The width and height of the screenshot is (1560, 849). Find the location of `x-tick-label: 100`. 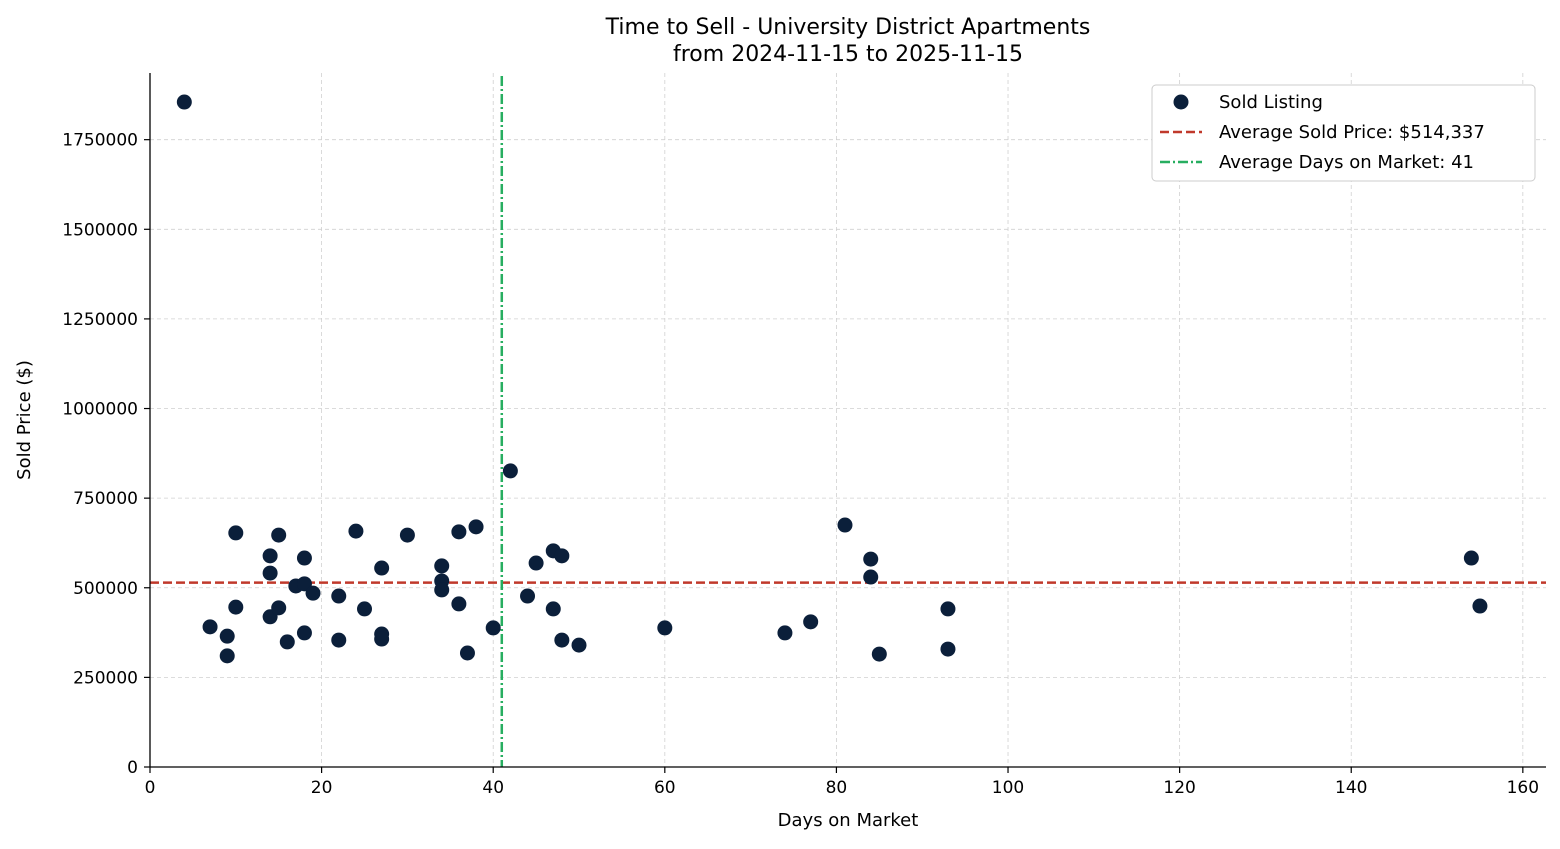

x-tick-label: 100 is located at coordinates (1008, 788).